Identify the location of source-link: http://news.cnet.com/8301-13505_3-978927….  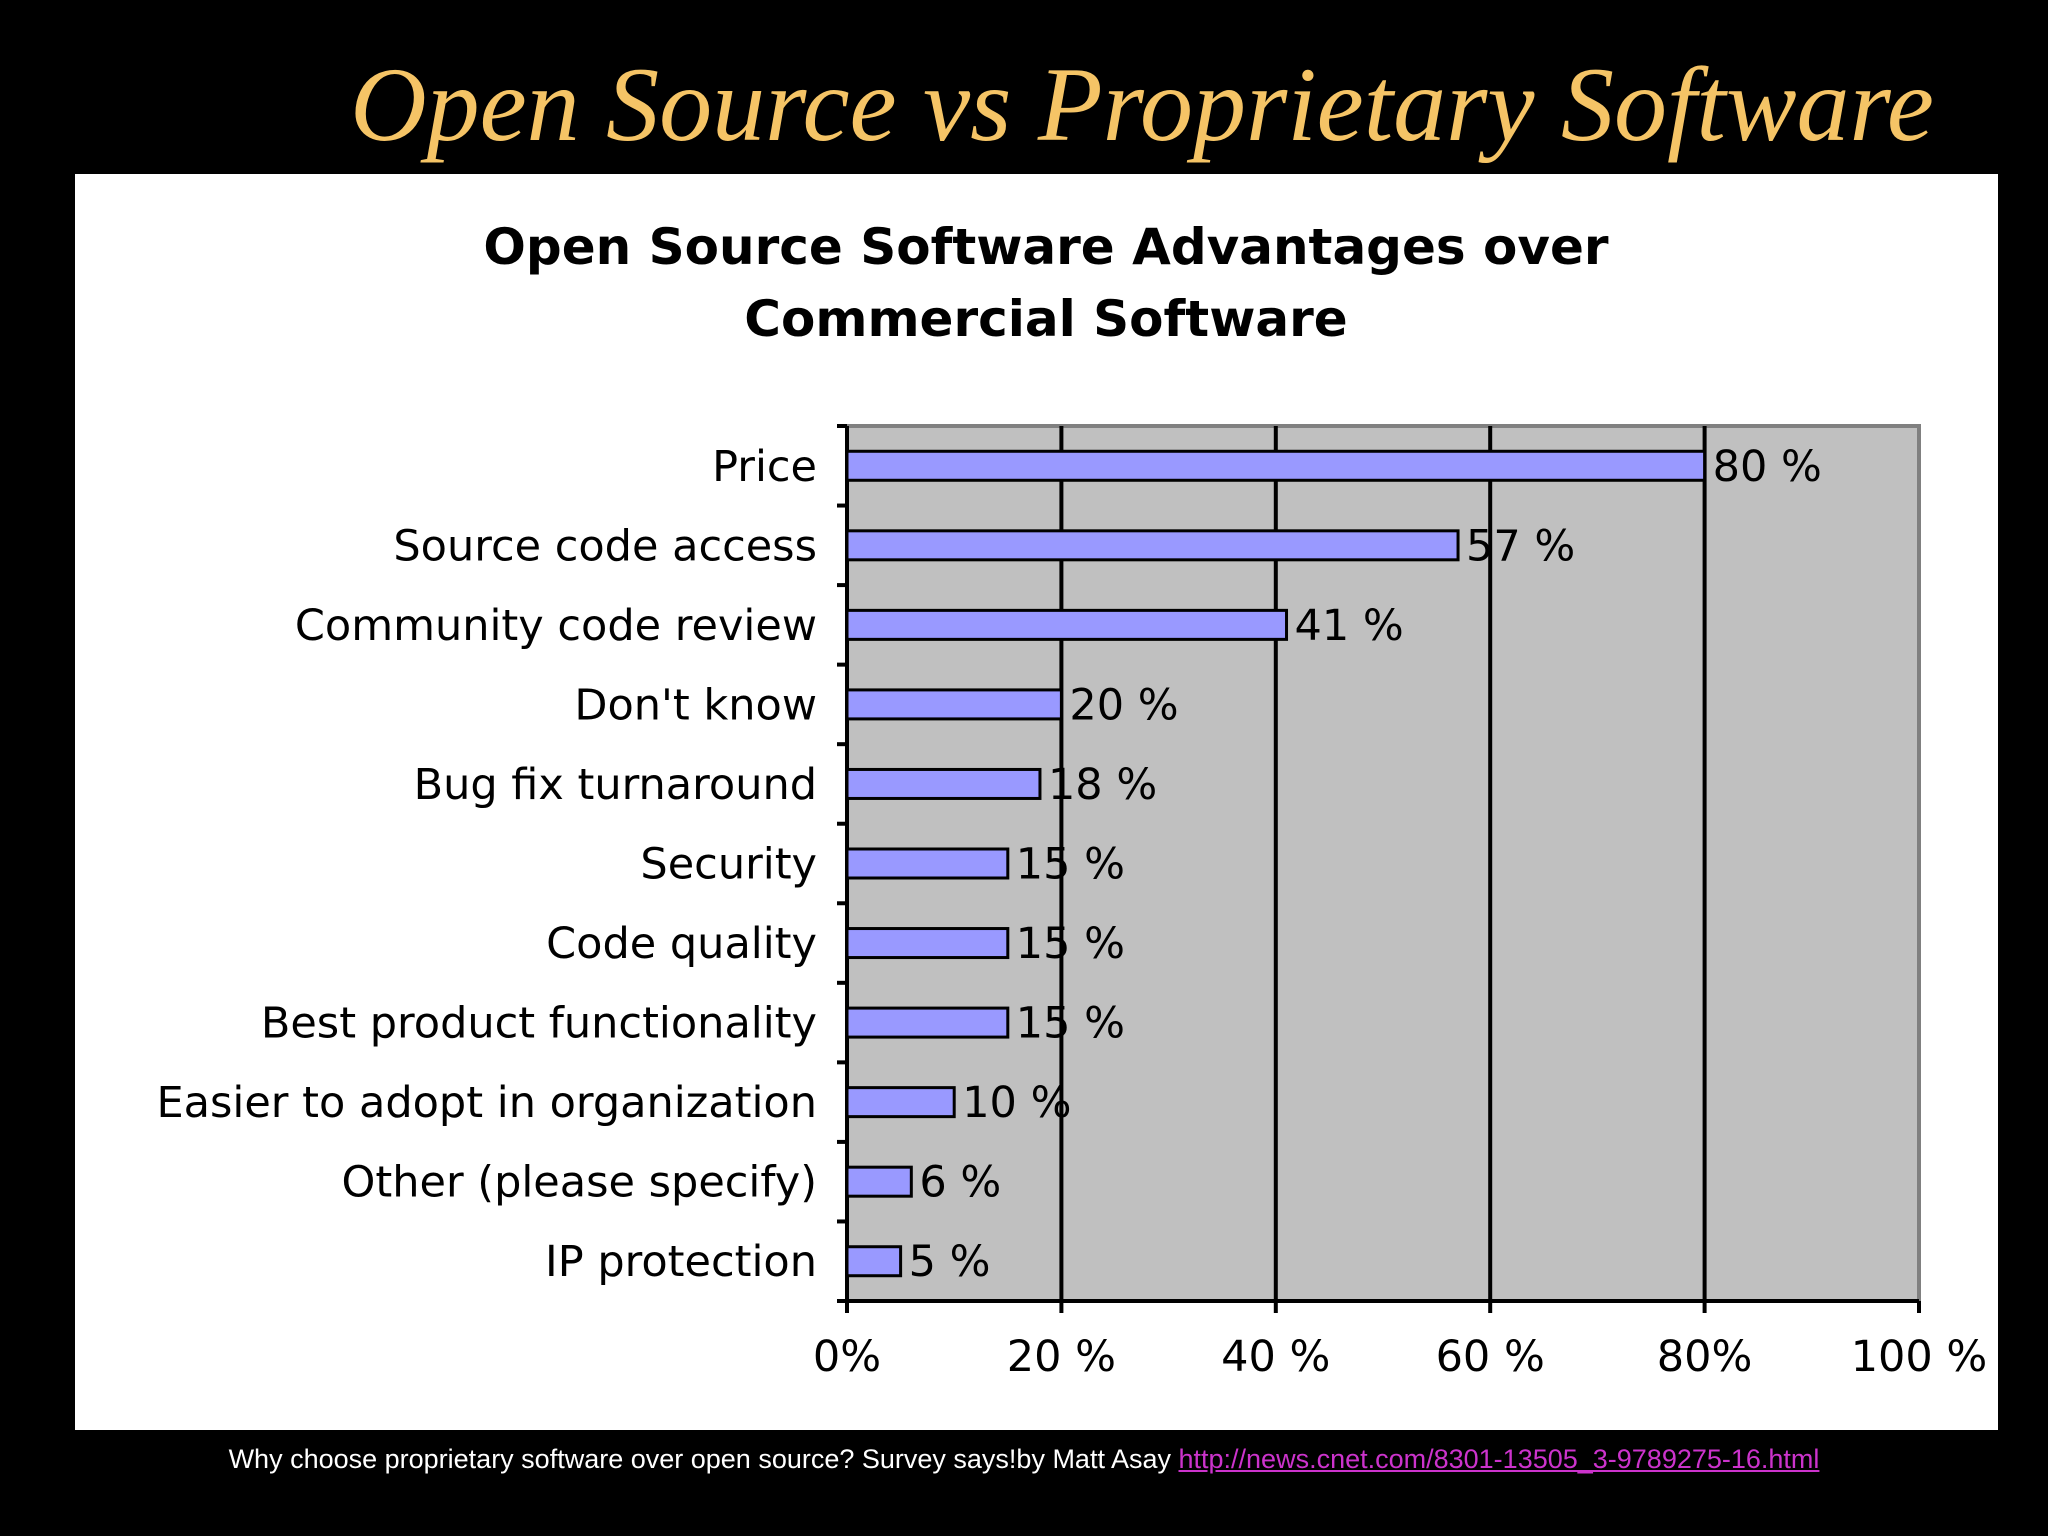
(1499, 1459).